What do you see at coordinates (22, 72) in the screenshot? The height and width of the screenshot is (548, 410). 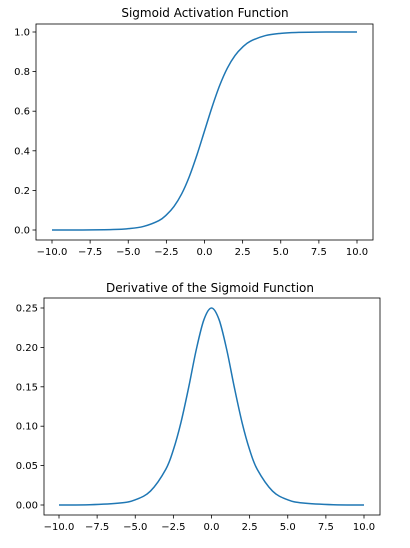 I see `y-tick-label: 0.8` at bounding box center [22, 72].